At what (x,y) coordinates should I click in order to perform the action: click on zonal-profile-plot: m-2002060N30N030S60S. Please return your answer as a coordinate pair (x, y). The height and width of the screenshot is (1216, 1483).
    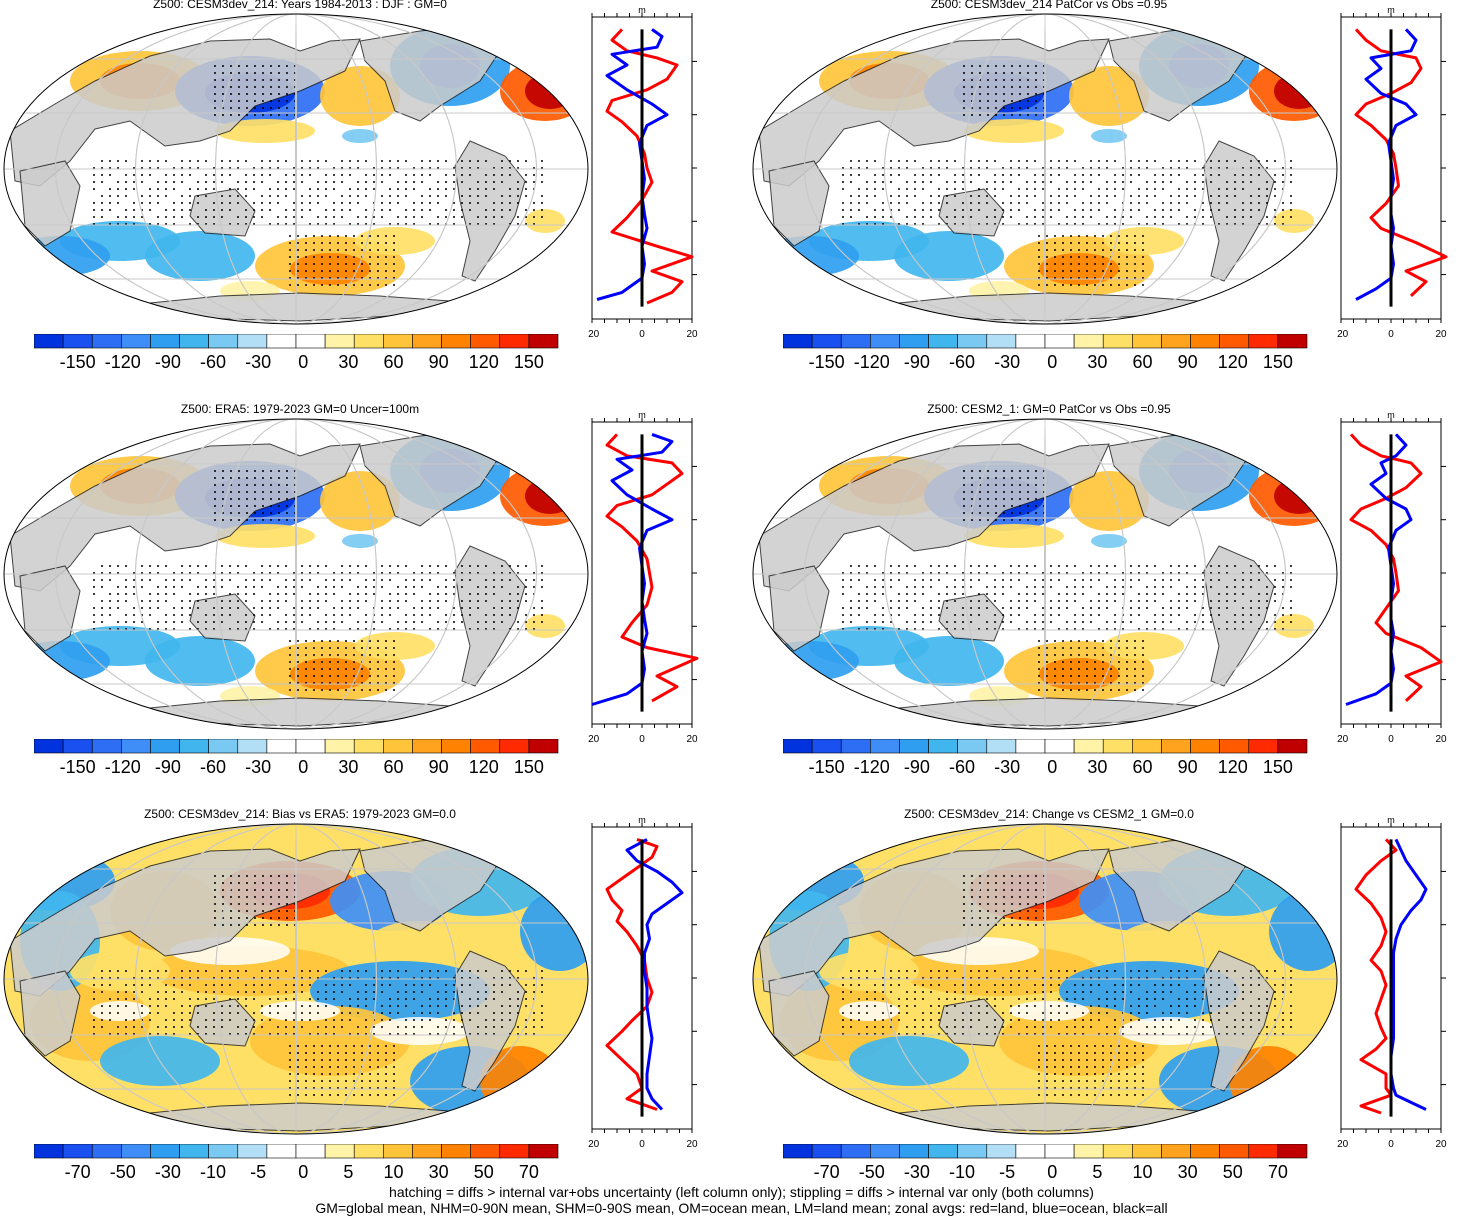
    Looking at the image, I should click on (643, 577).